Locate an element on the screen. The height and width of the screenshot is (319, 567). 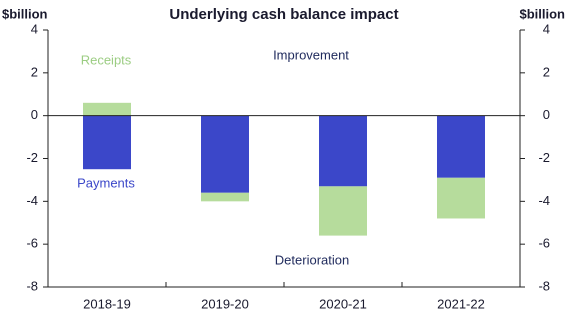
x-tick-label: 2020-21 is located at coordinates (343, 303).